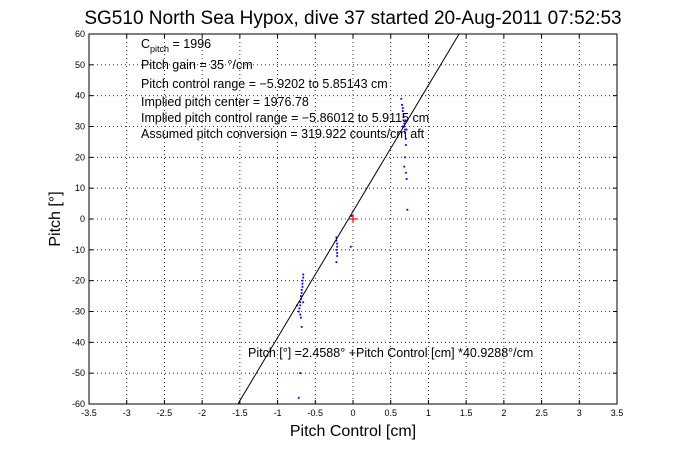  I want to click on x-tick-label: -2, so click(202, 413).